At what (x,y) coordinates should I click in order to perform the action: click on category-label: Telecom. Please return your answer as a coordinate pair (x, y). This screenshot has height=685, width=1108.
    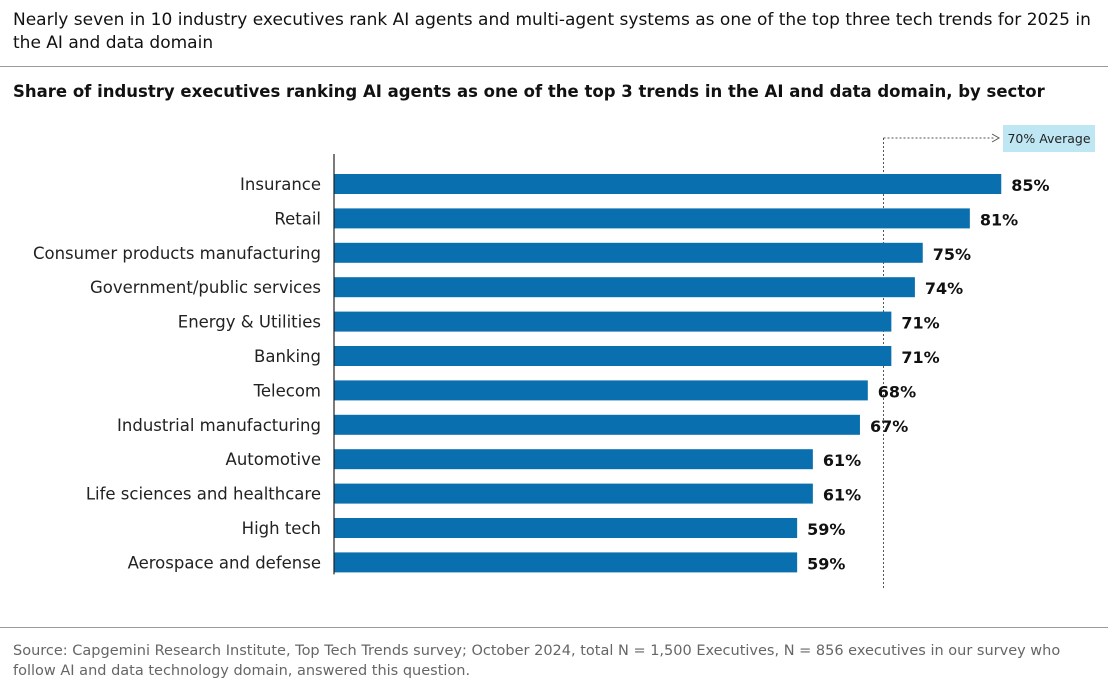
    Looking at the image, I should click on (287, 390).